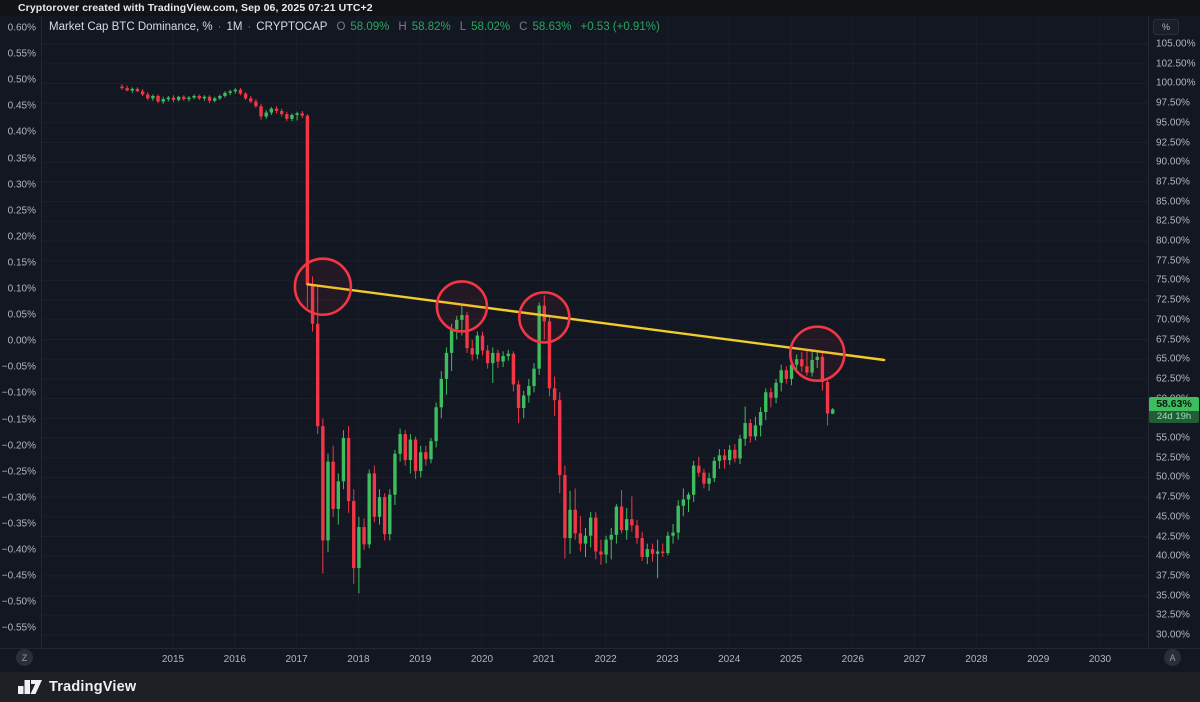 Image resolution: width=1200 pixels, height=702 pixels. What do you see at coordinates (1173, 635) in the screenshot?
I see `price-tick-label: 30.00%` at bounding box center [1173, 635].